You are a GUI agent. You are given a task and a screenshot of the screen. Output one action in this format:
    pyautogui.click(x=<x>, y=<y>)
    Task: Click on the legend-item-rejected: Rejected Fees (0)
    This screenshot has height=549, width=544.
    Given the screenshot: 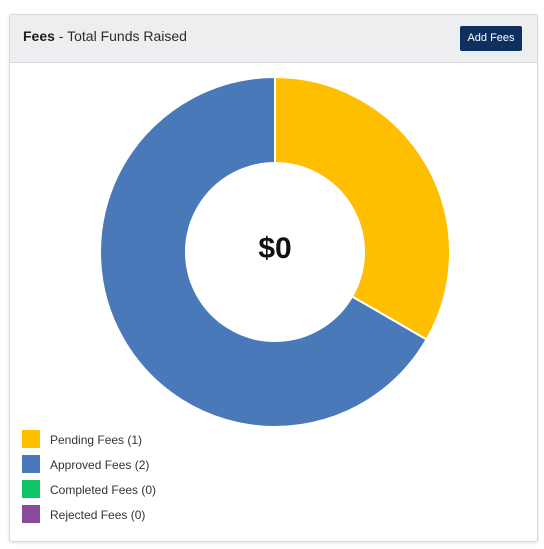 What is the action you would take?
    pyautogui.click(x=132, y=516)
    